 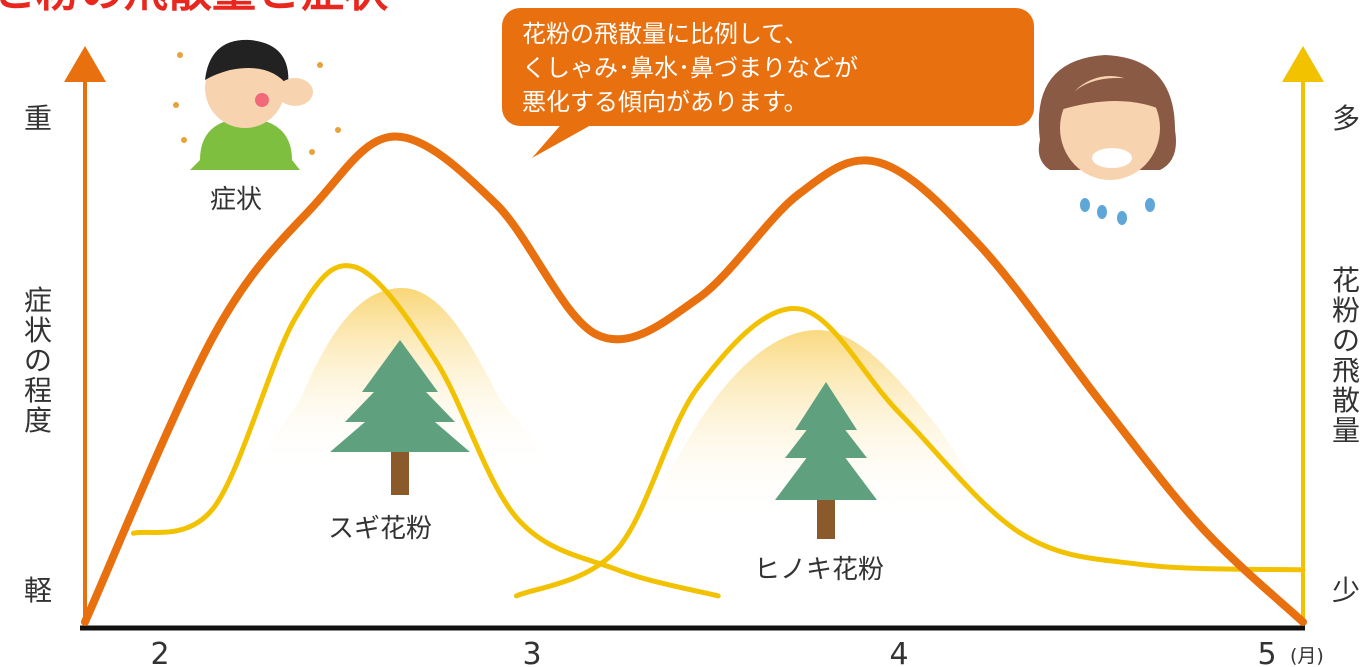 What do you see at coordinates (819, 570) in the screenshot?
I see `hinoki-pollen-label: ヒノキ花粉` at bounding box center [819, 570].